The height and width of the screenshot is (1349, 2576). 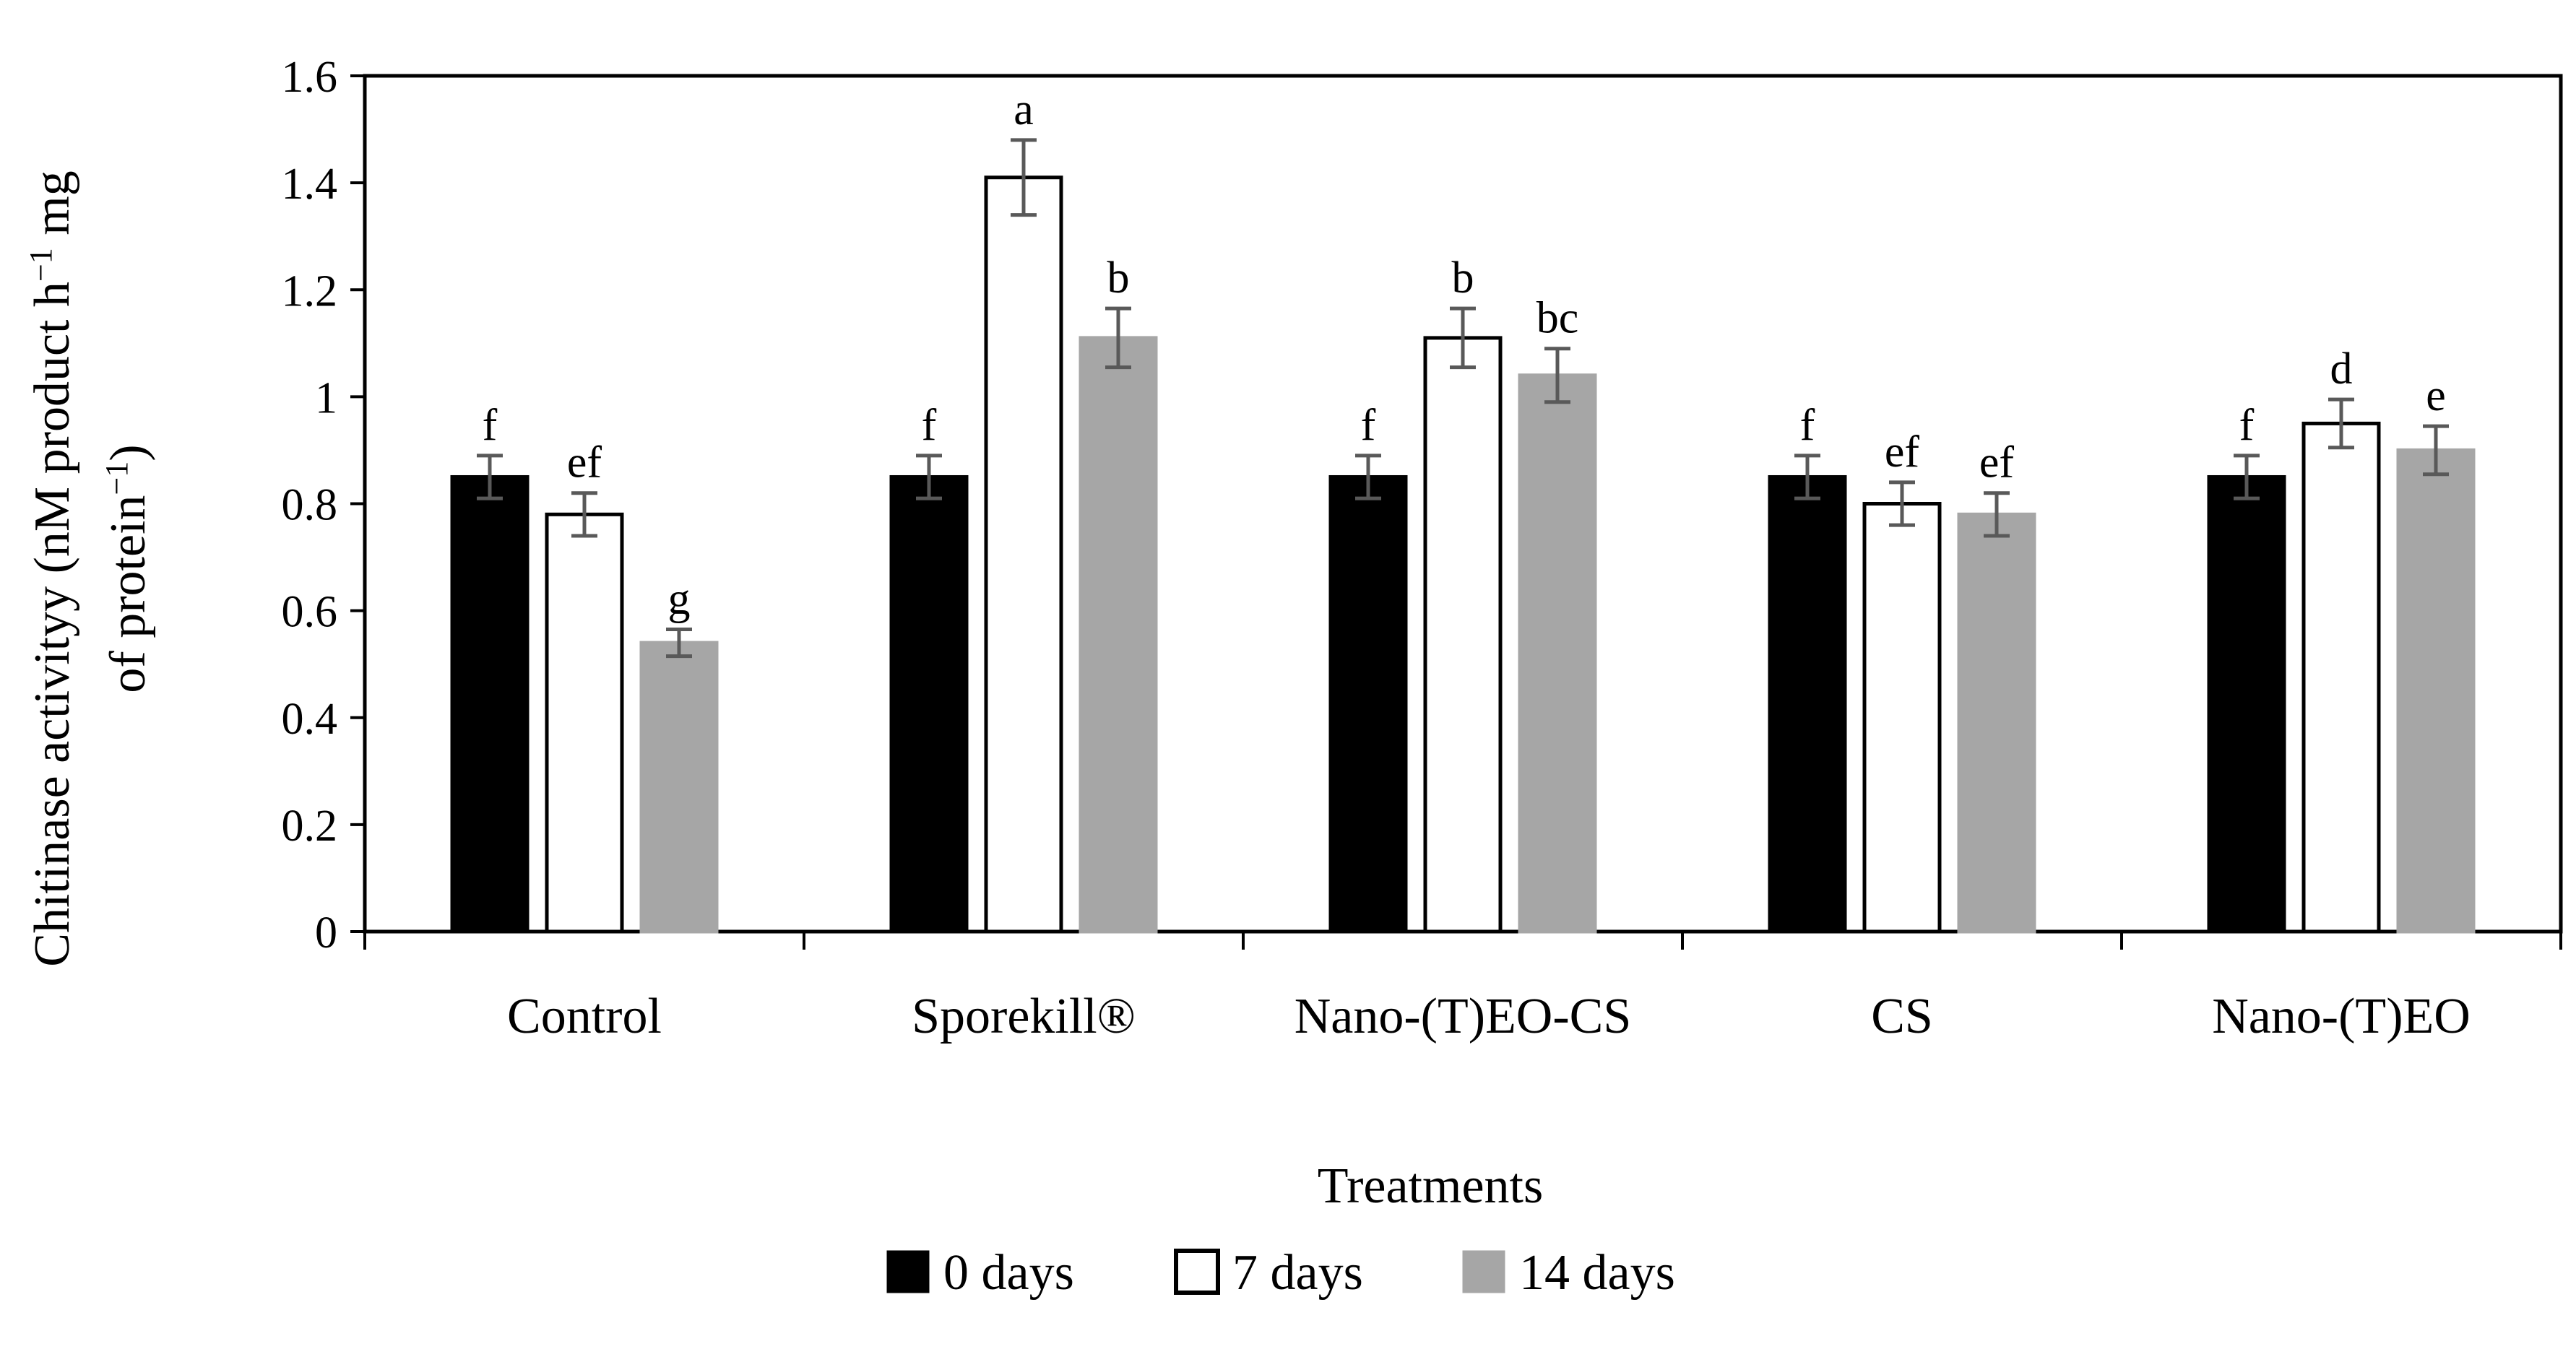 I want to click on y-tick-label: 0.8, so click(x=310, y=506).